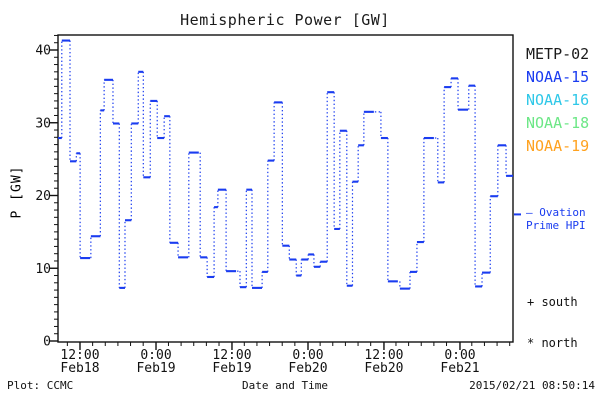 Image resolution: width=600 pixels, height=400 pixels. What do you see at coordinates (43, 123) in the screenshot?
I see `y-tick-label: 30` at bounding box center [43, 123].